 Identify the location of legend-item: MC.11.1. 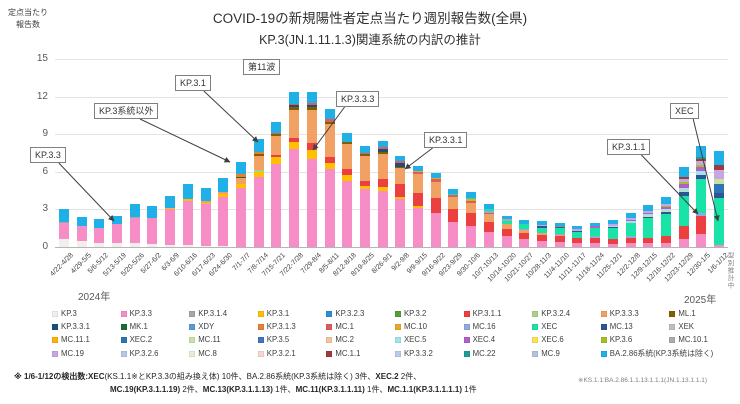
(86, 339).